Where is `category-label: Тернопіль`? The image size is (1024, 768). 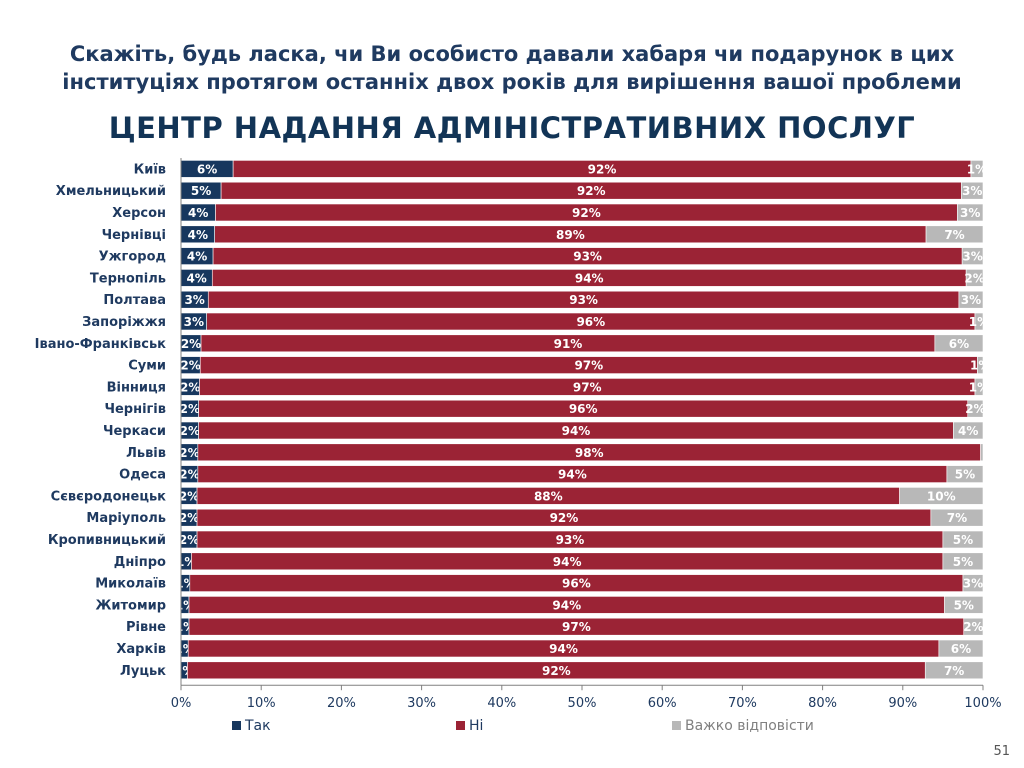 category-label: Тернопіль is located at coordinates (128, 278).